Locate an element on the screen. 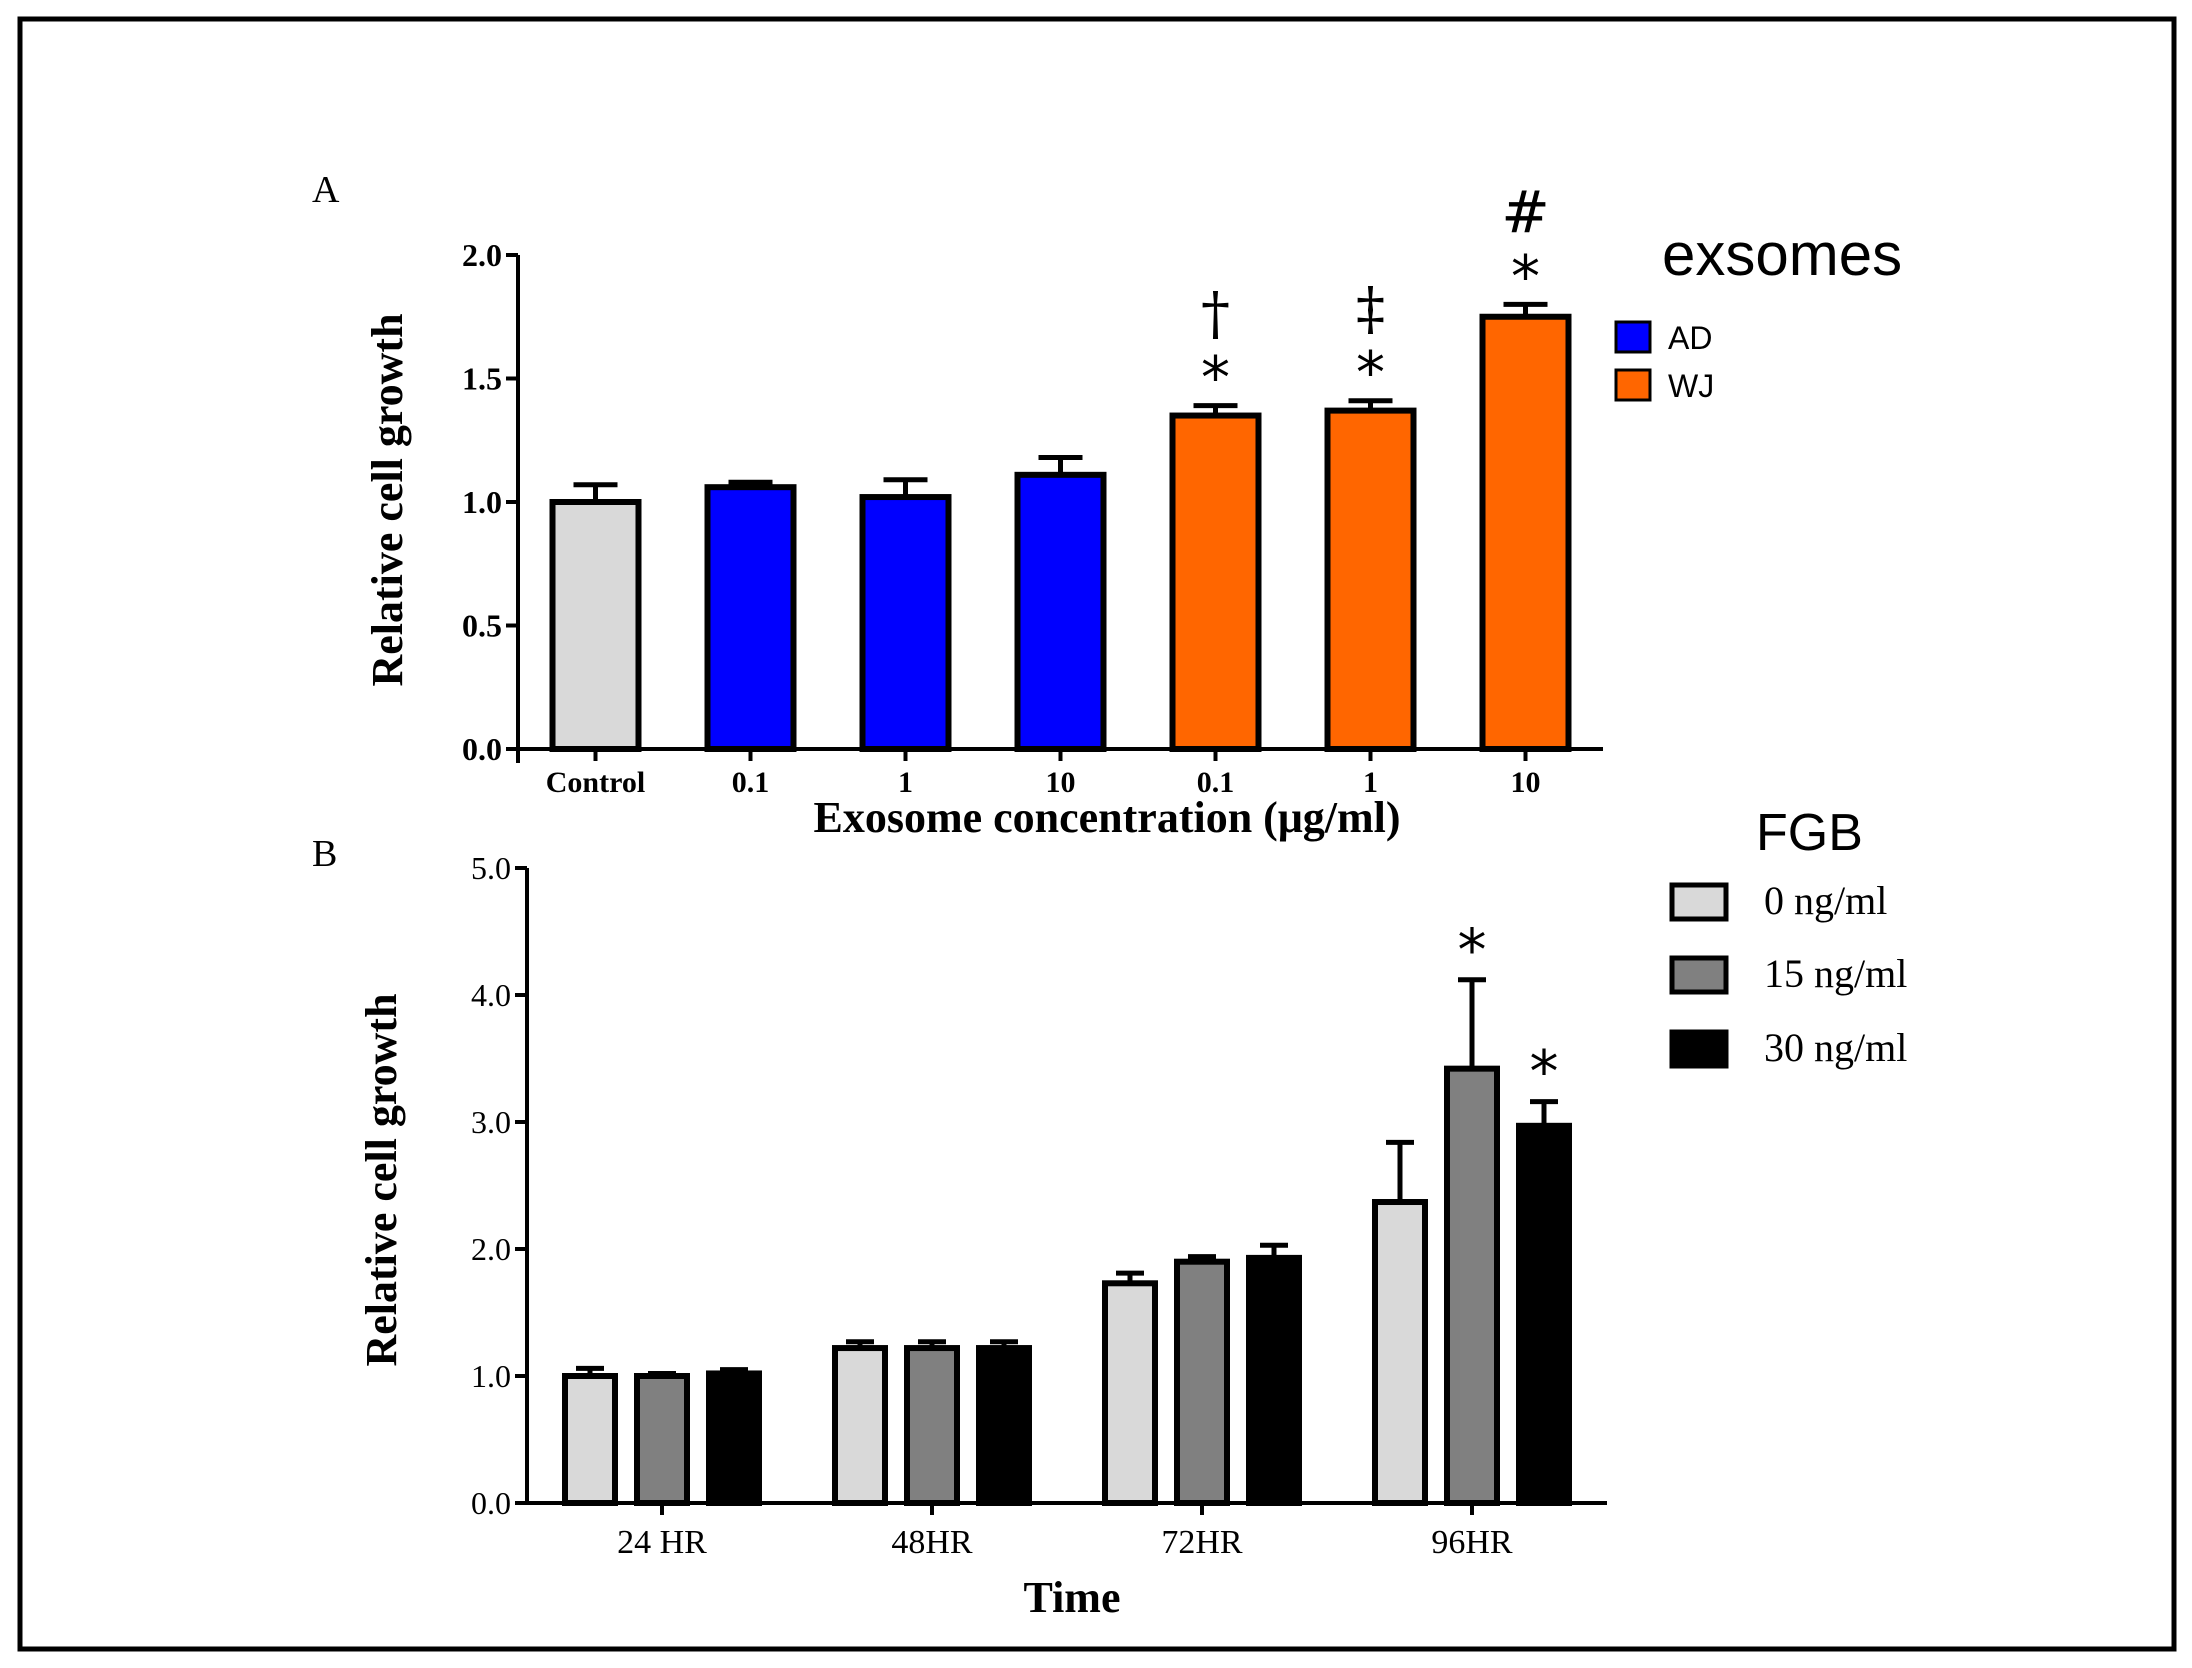  panel-b-x-axis-title: Time is located at coordinates (1072, 1597).